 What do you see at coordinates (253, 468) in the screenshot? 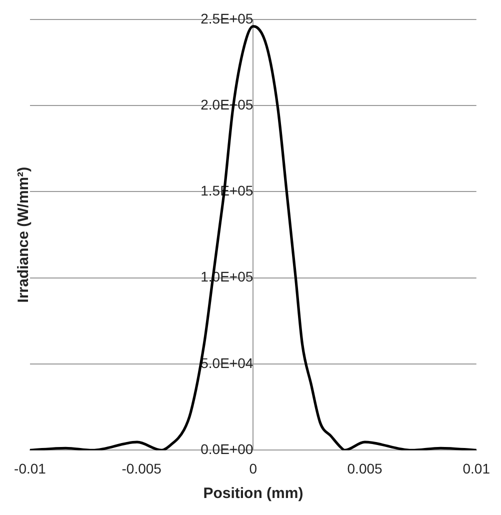
I see `x-tick-label: 0` at bounding box center [253, 468].